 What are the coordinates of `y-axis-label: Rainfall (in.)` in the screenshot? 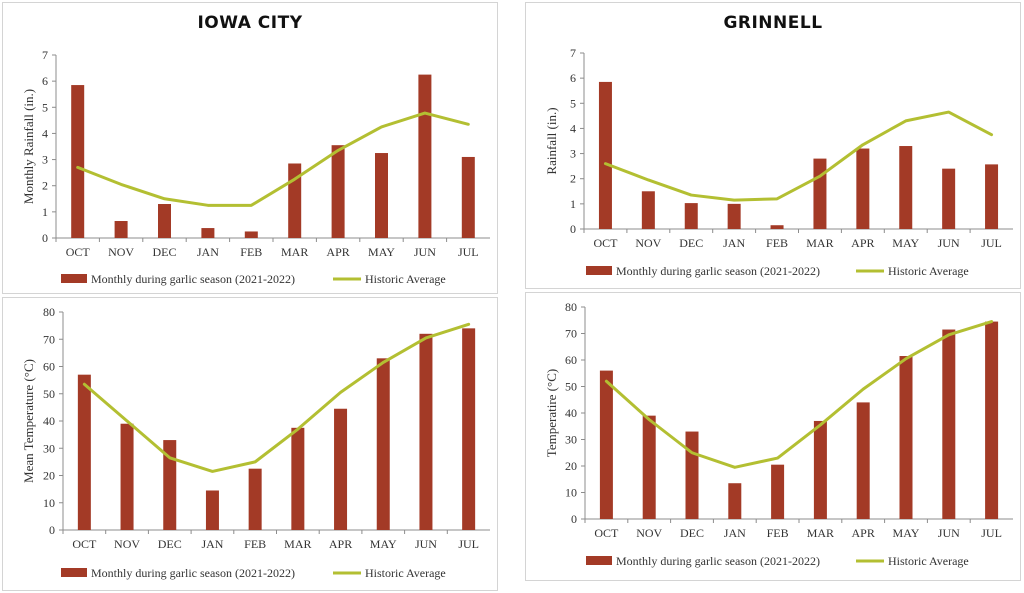 It's located at (551, 140).